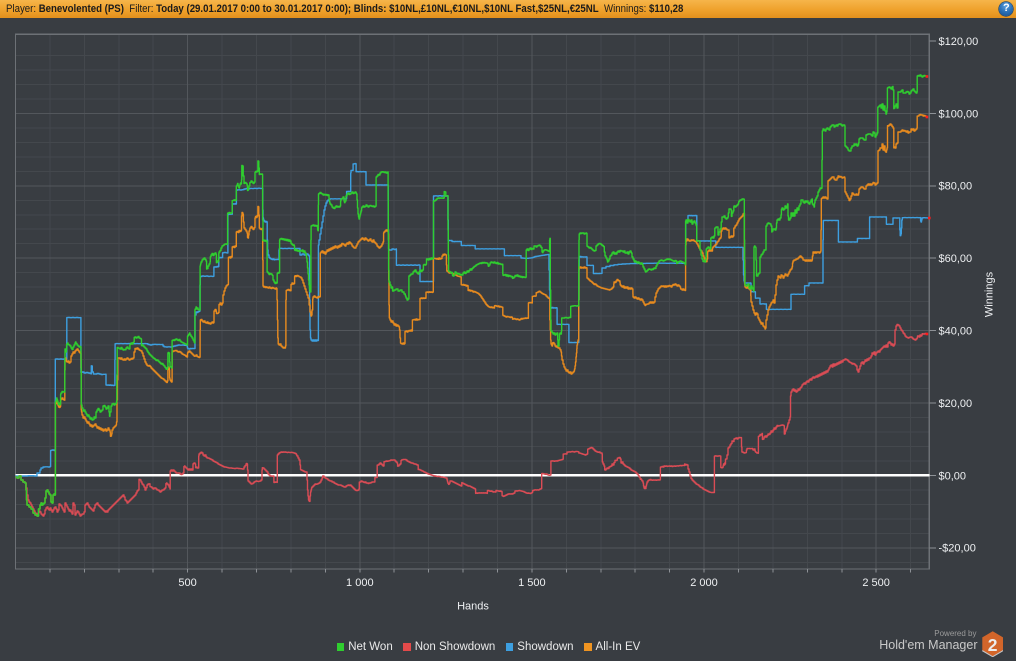  Describe the element at coordinates (990, 294) in the screenshot. I see `svg-text: Winnings` at that location.